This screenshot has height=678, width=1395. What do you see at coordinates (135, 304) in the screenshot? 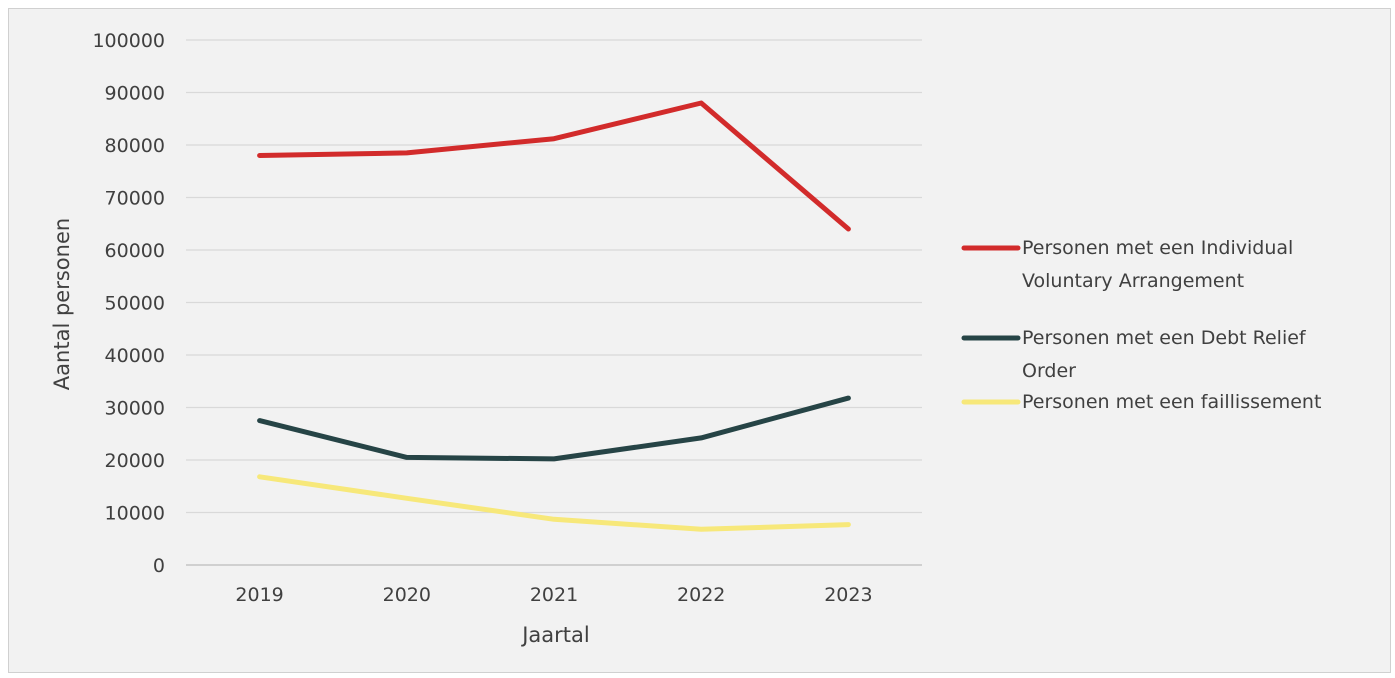
I see `y-tick-label: 50000` at bounding box center [135, 304].